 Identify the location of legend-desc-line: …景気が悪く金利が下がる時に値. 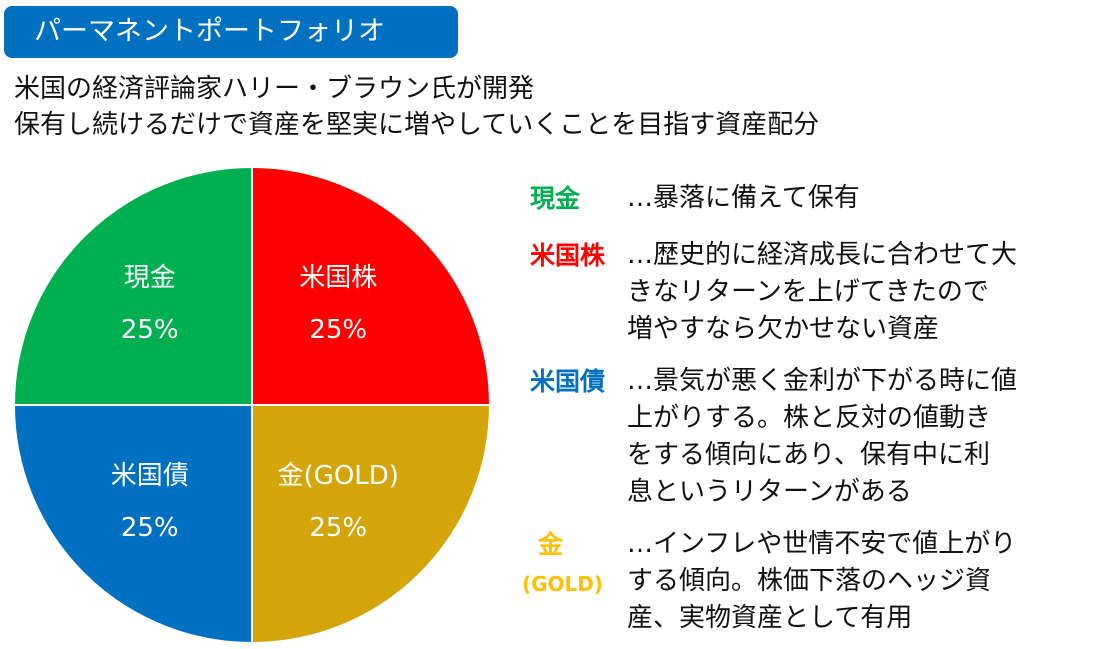
(822, 381).